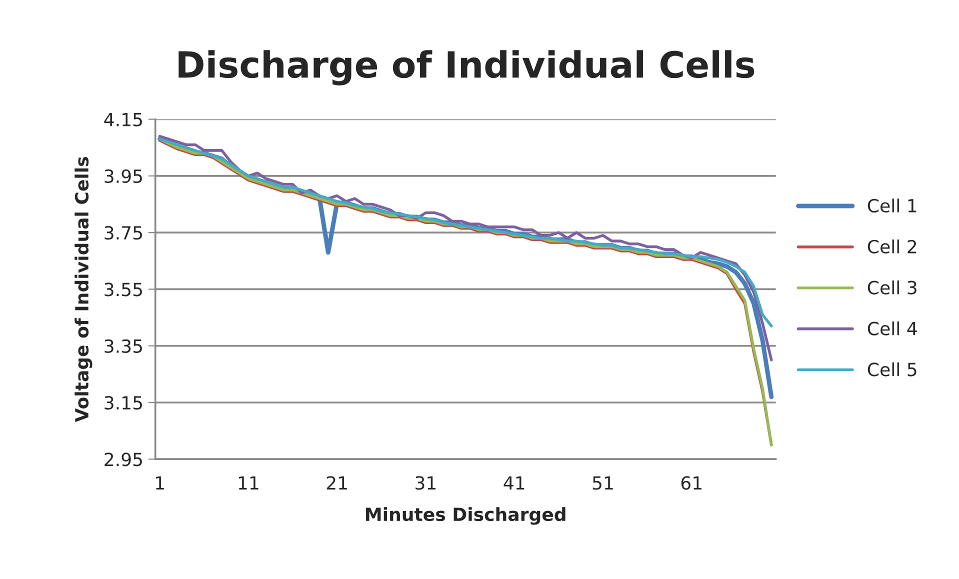  What do you see at coordinates (123, 346) in the screenshot?
I see `y-tick-label: 3.35` at bounding box center [123, 346].